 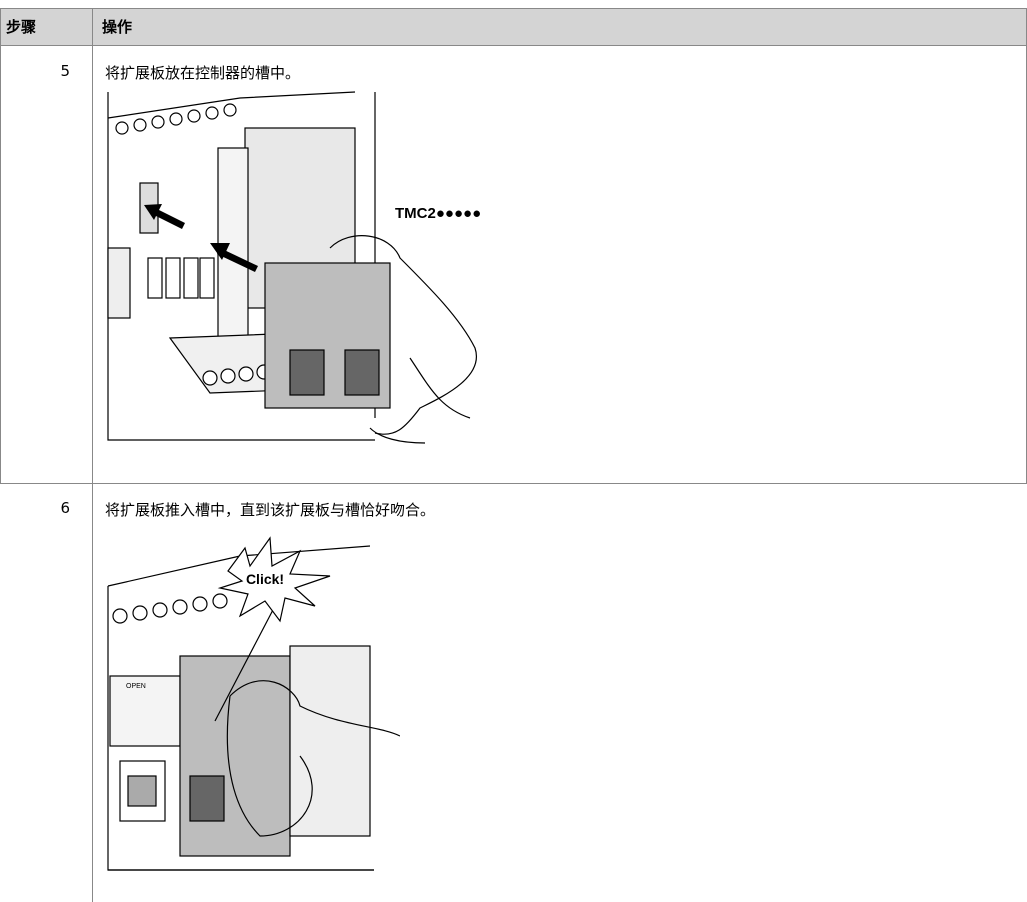 I want to click on step-number: 6, so click(x=65, y=508).